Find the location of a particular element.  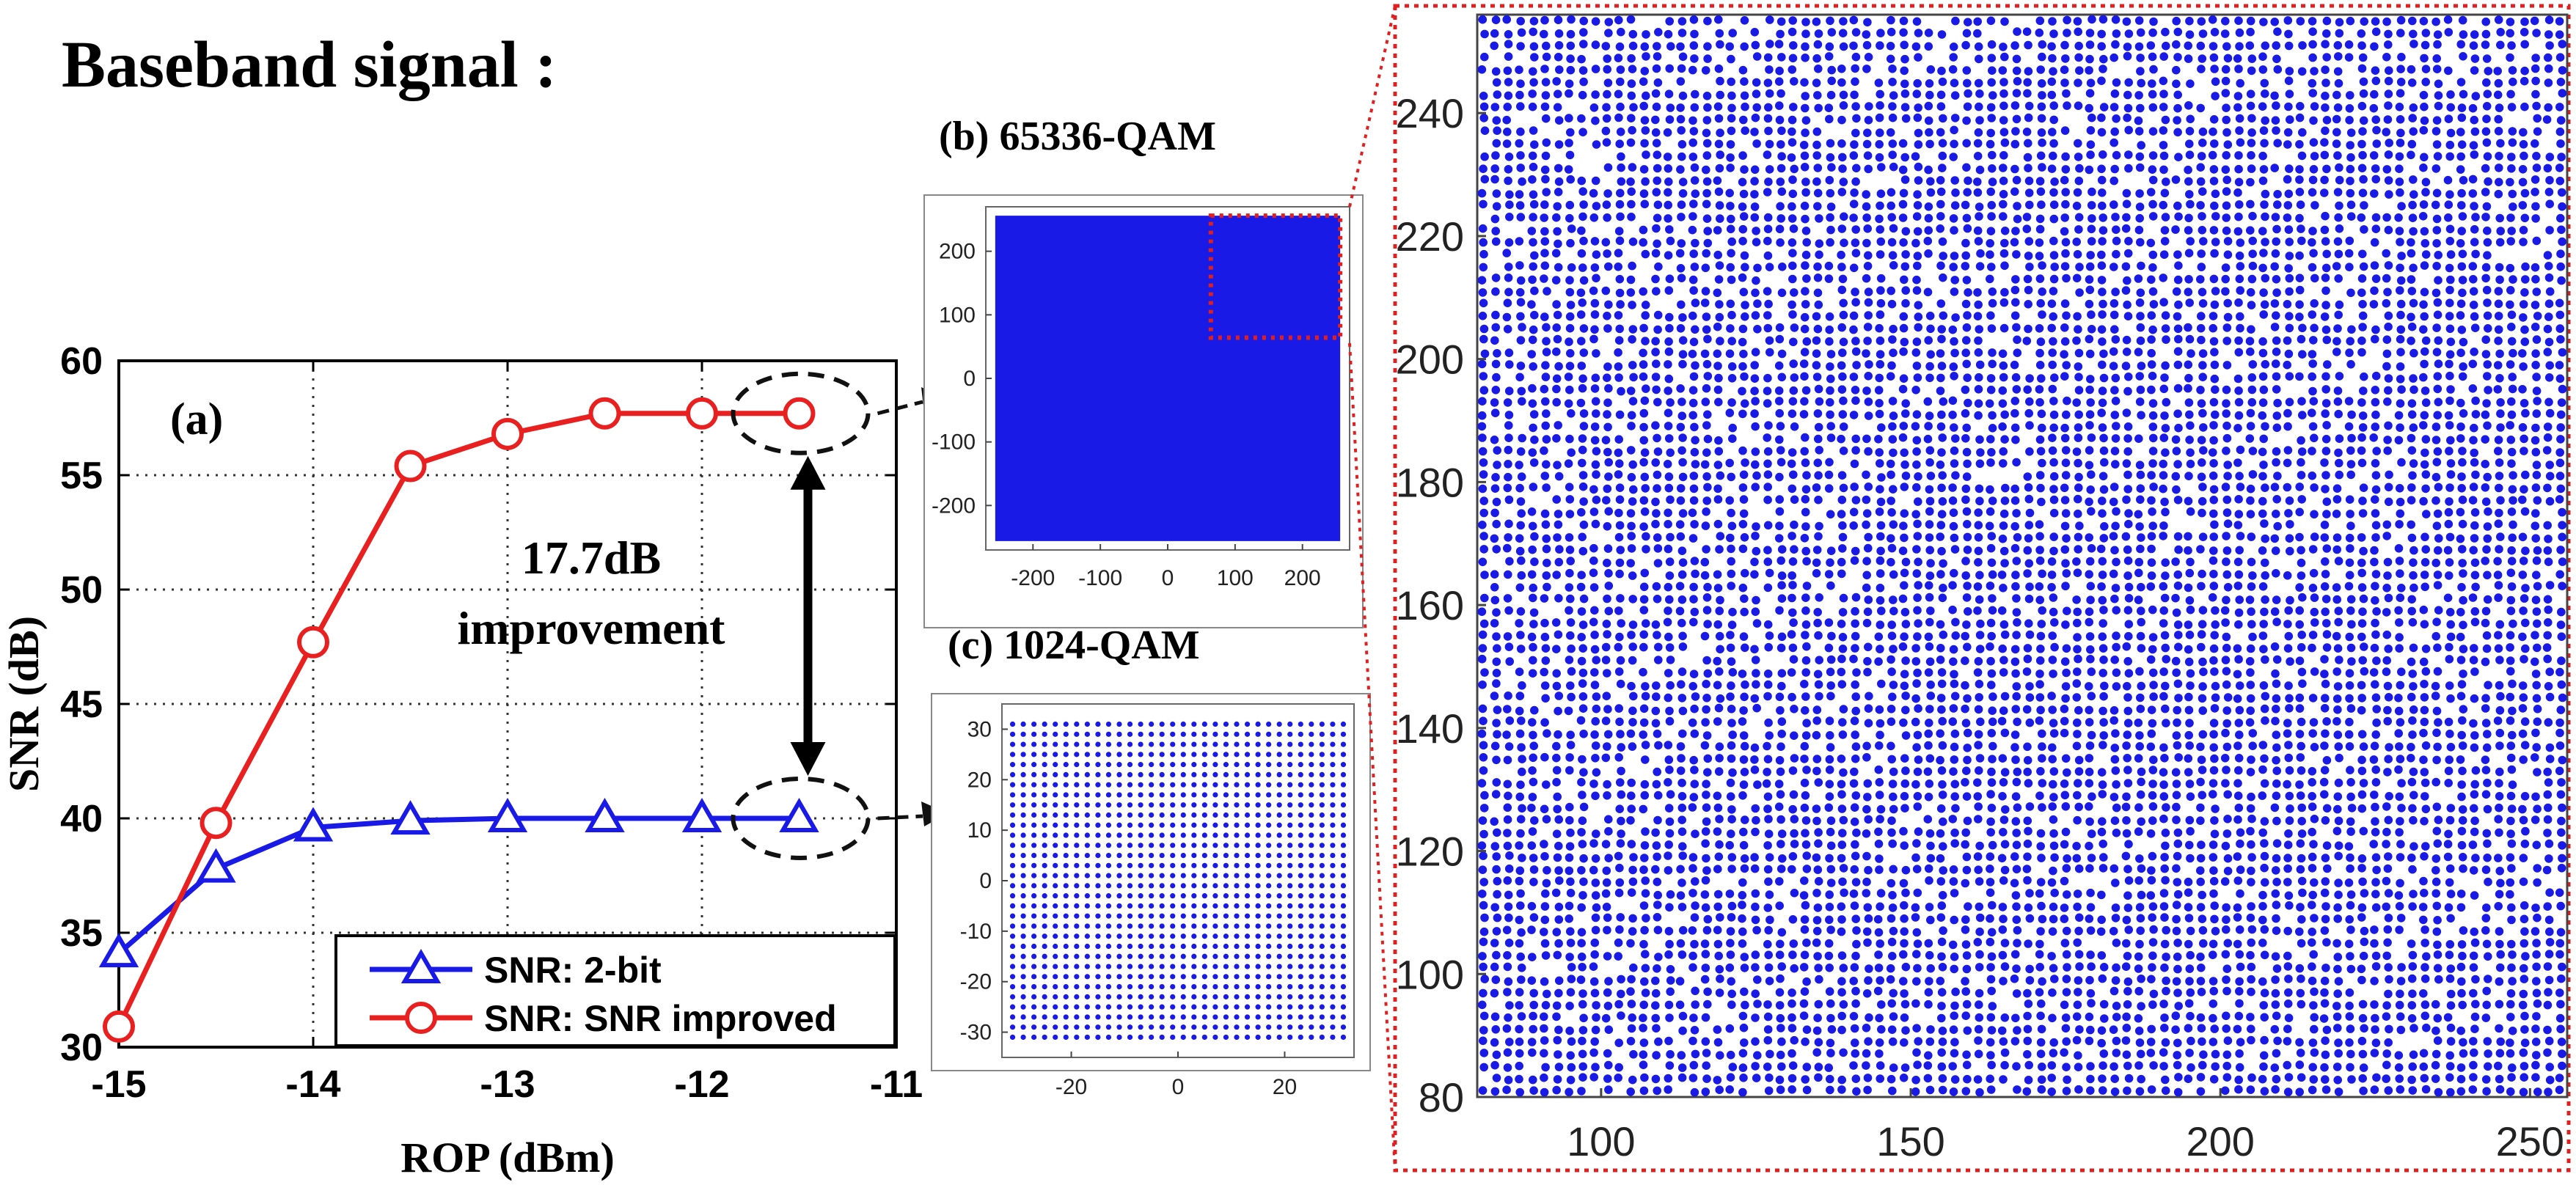

improvement-value-text: 17.7dB is located at coordinates (591, 558).